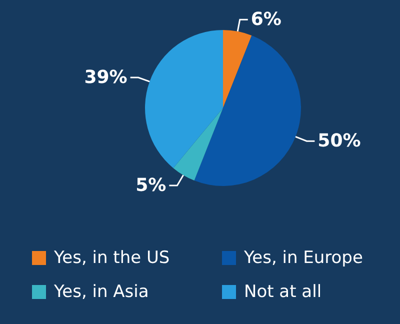 This screenshot has height=324, width=400. What do you see at coordinates (101, 292) in the screenshot?
I see `legend-label: Yes, in Asia` at bounding box center [101, 292].